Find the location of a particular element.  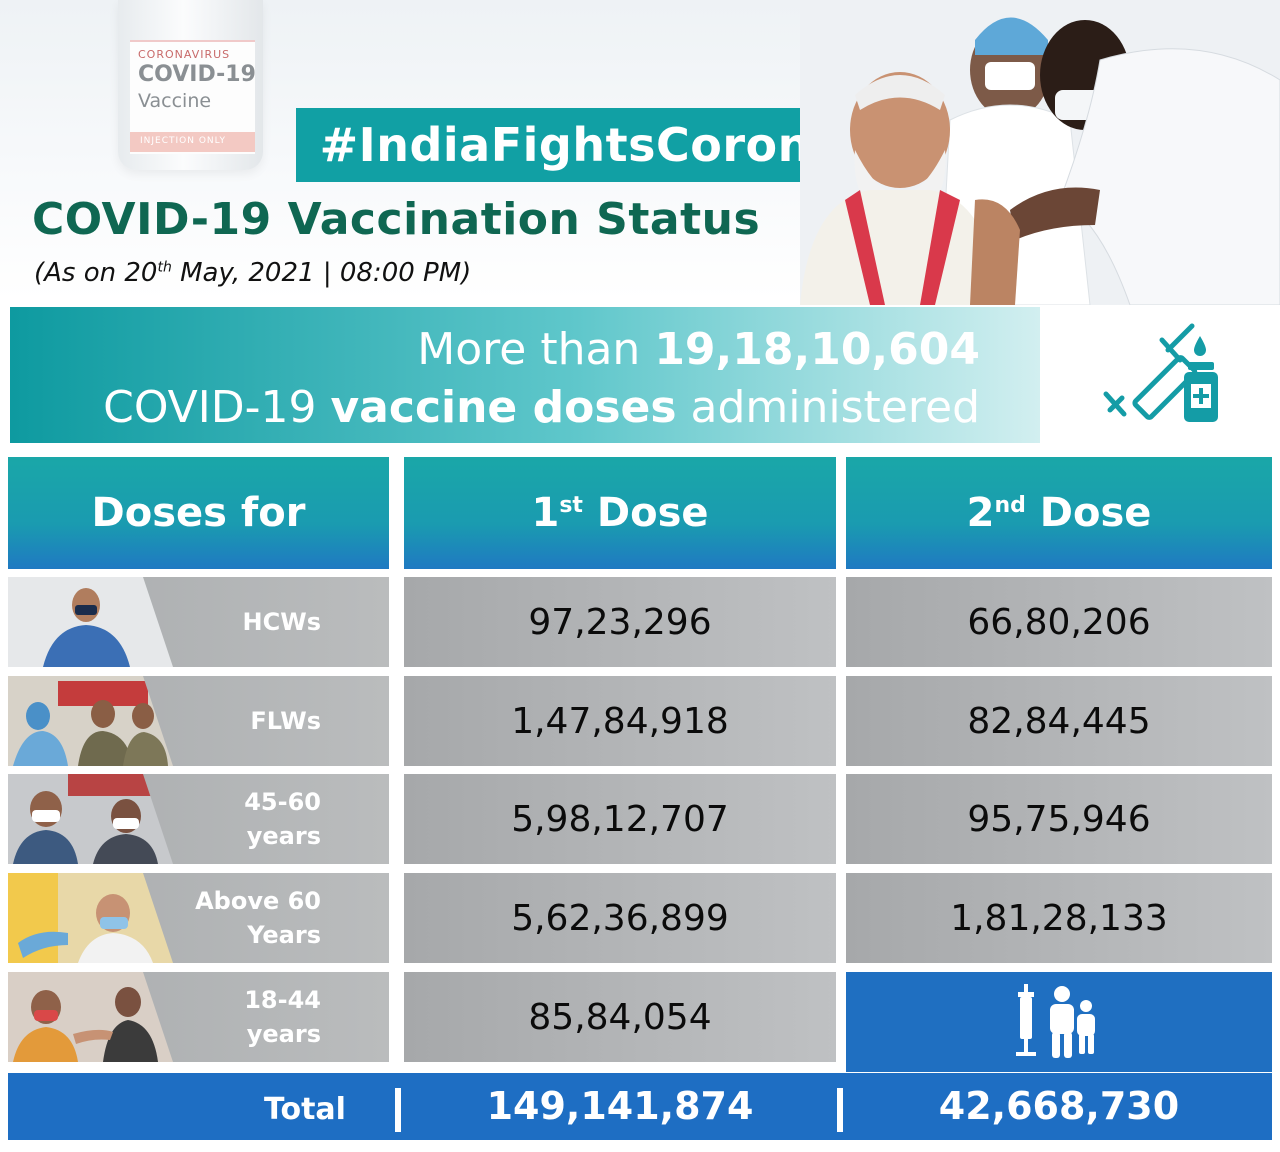

vial-text-vaccine: Vaccine is located at coordinates (175, 101).